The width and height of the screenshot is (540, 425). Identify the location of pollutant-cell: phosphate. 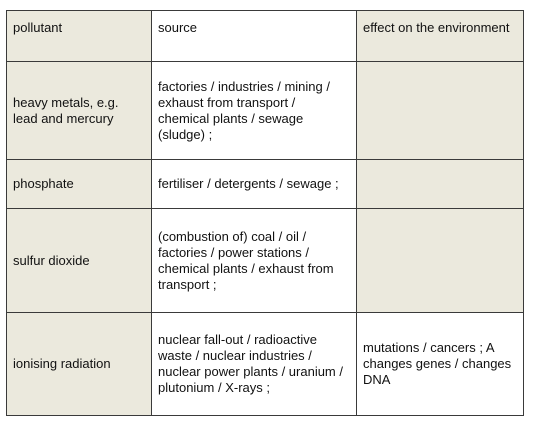
(79, 184).